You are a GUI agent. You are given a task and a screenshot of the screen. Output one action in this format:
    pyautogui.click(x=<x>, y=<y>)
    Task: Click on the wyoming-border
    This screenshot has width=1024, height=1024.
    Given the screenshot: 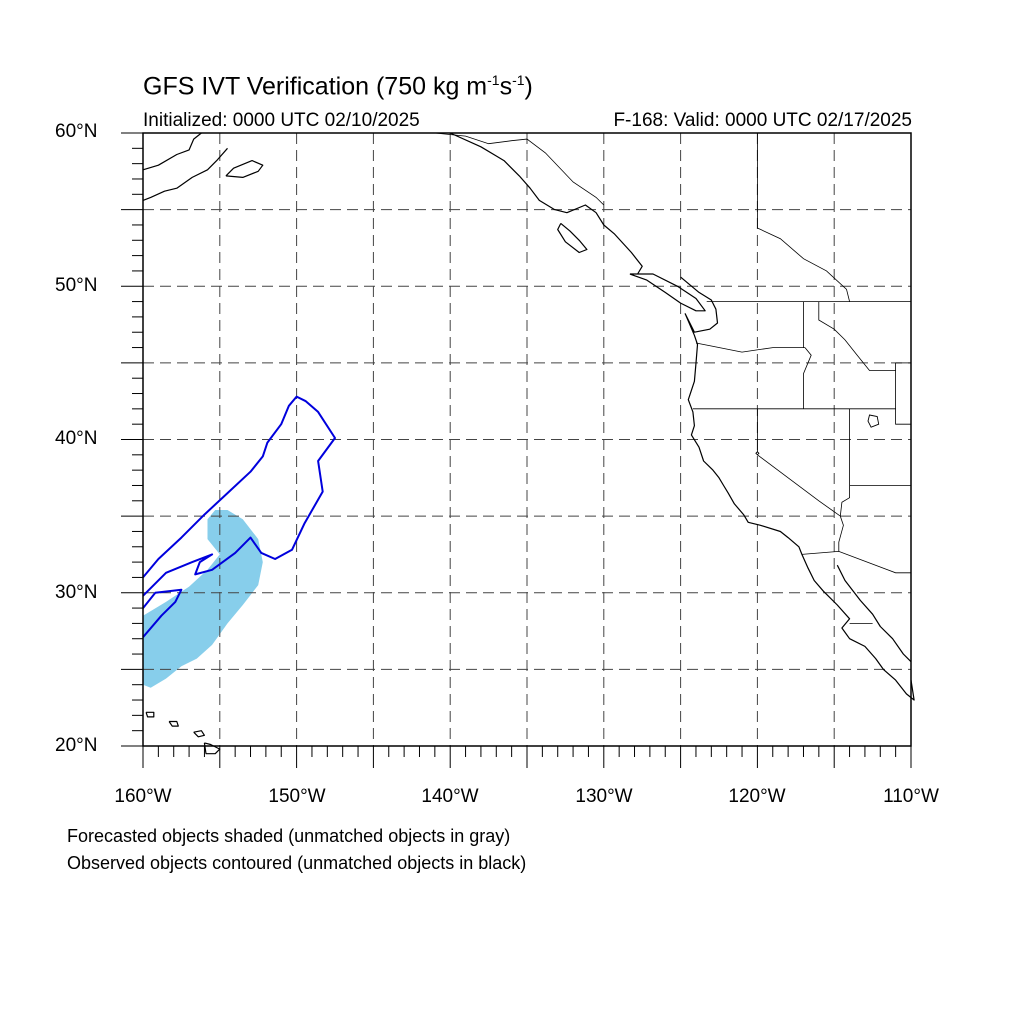 What is the action you would take?
    pyautogui.click(x=903, y=393)
    